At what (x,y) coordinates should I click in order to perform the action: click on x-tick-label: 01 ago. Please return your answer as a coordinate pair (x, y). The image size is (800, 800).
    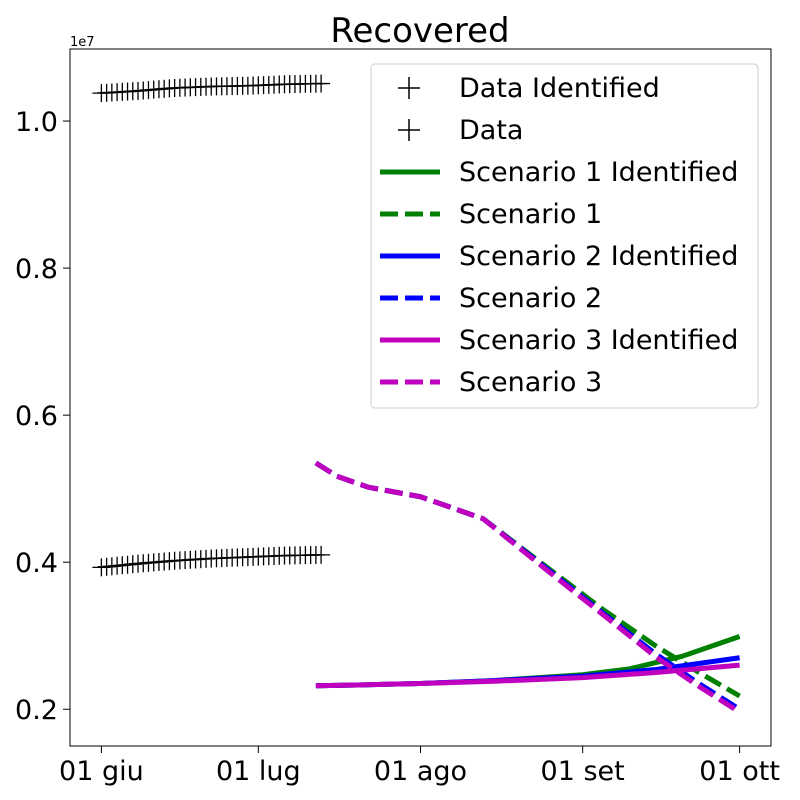
    Looking at the image, I should click on (420, 771).